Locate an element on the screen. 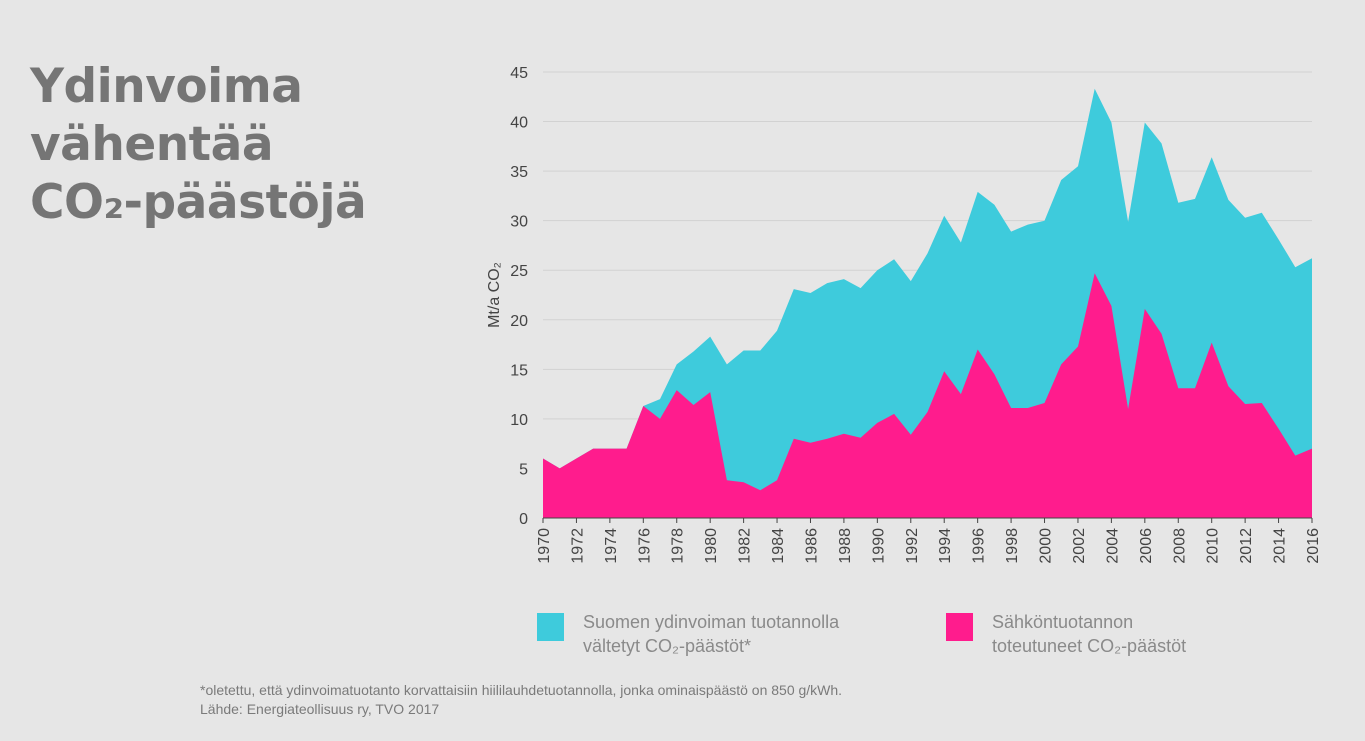 This screenshot has width=1365, height=741. x-tick-label-1996: 1996 is located at coordinates (979, 546).